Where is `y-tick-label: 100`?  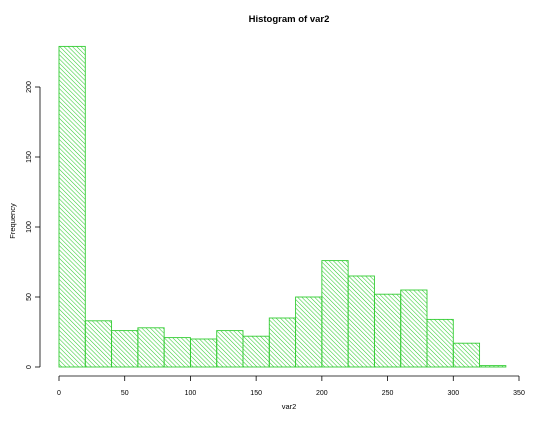
y-tick-label: 100 is located at coordinates (29, 227).